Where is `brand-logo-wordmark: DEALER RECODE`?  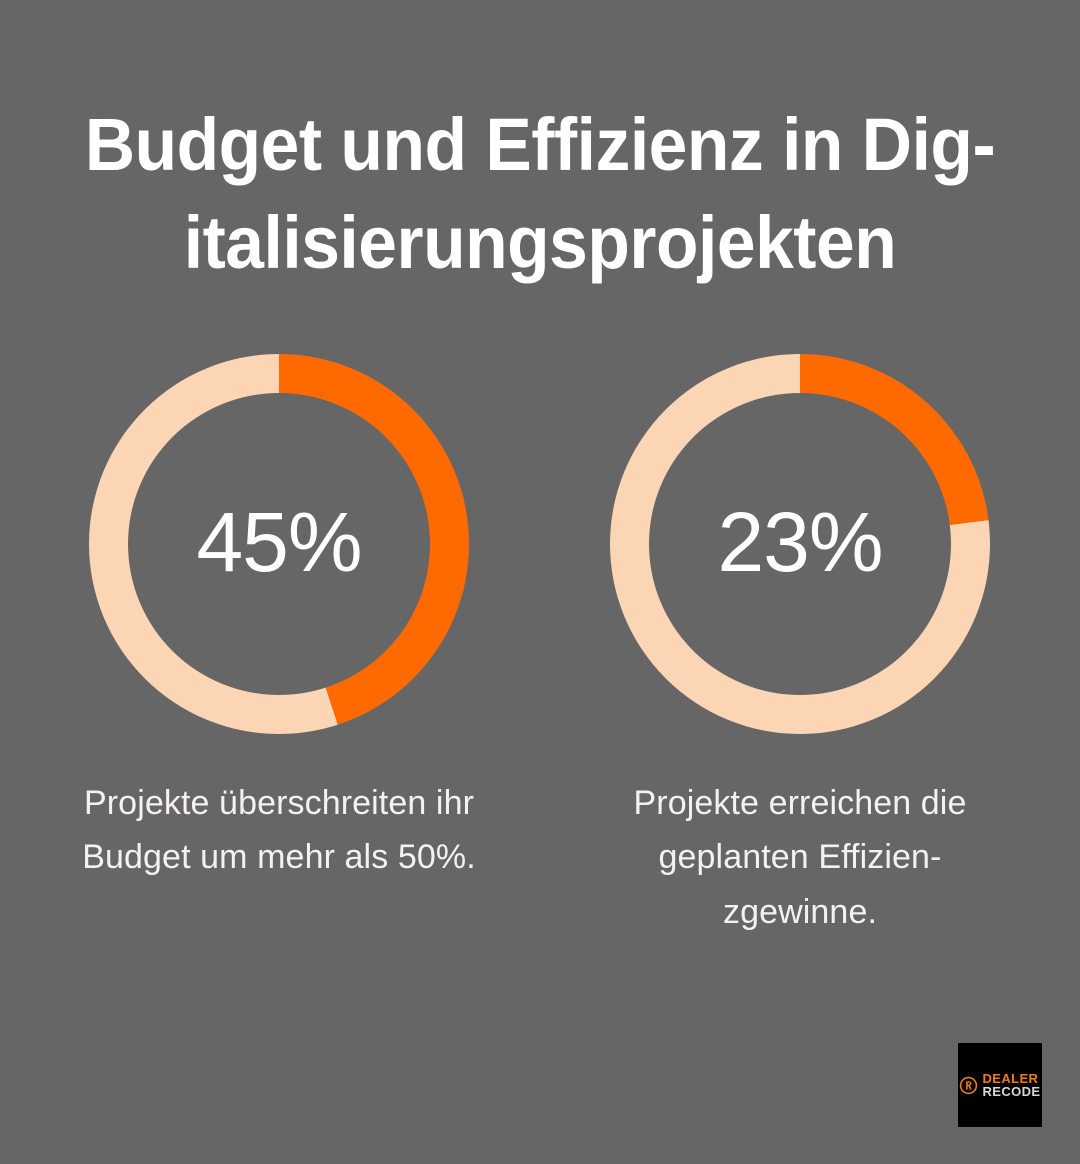
brand-logo-wordmark: DEALER RECODE is located at coordinates (1011, 1084).